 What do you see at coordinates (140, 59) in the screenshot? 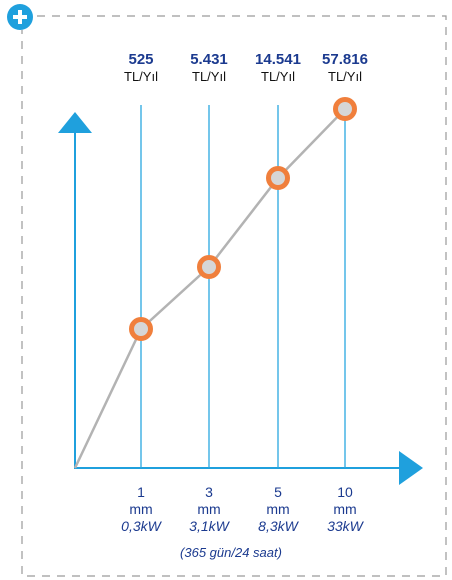
I see `cost-value-label: 525` at bounding box center [140, 59].